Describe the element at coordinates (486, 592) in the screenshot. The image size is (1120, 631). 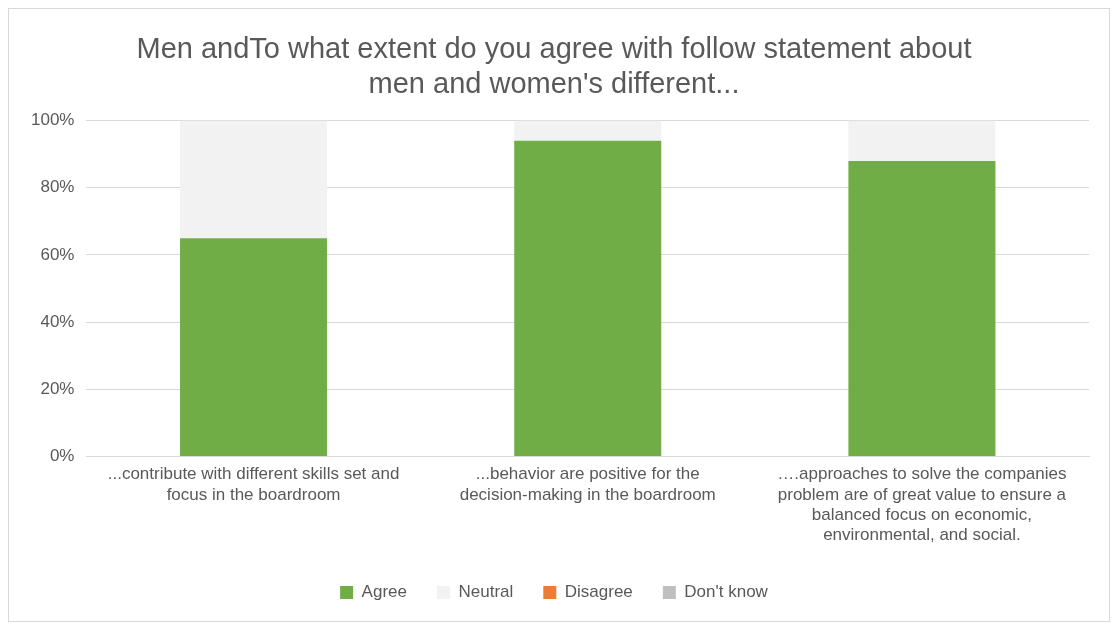
I see `legend-label: Neutral` at that location.